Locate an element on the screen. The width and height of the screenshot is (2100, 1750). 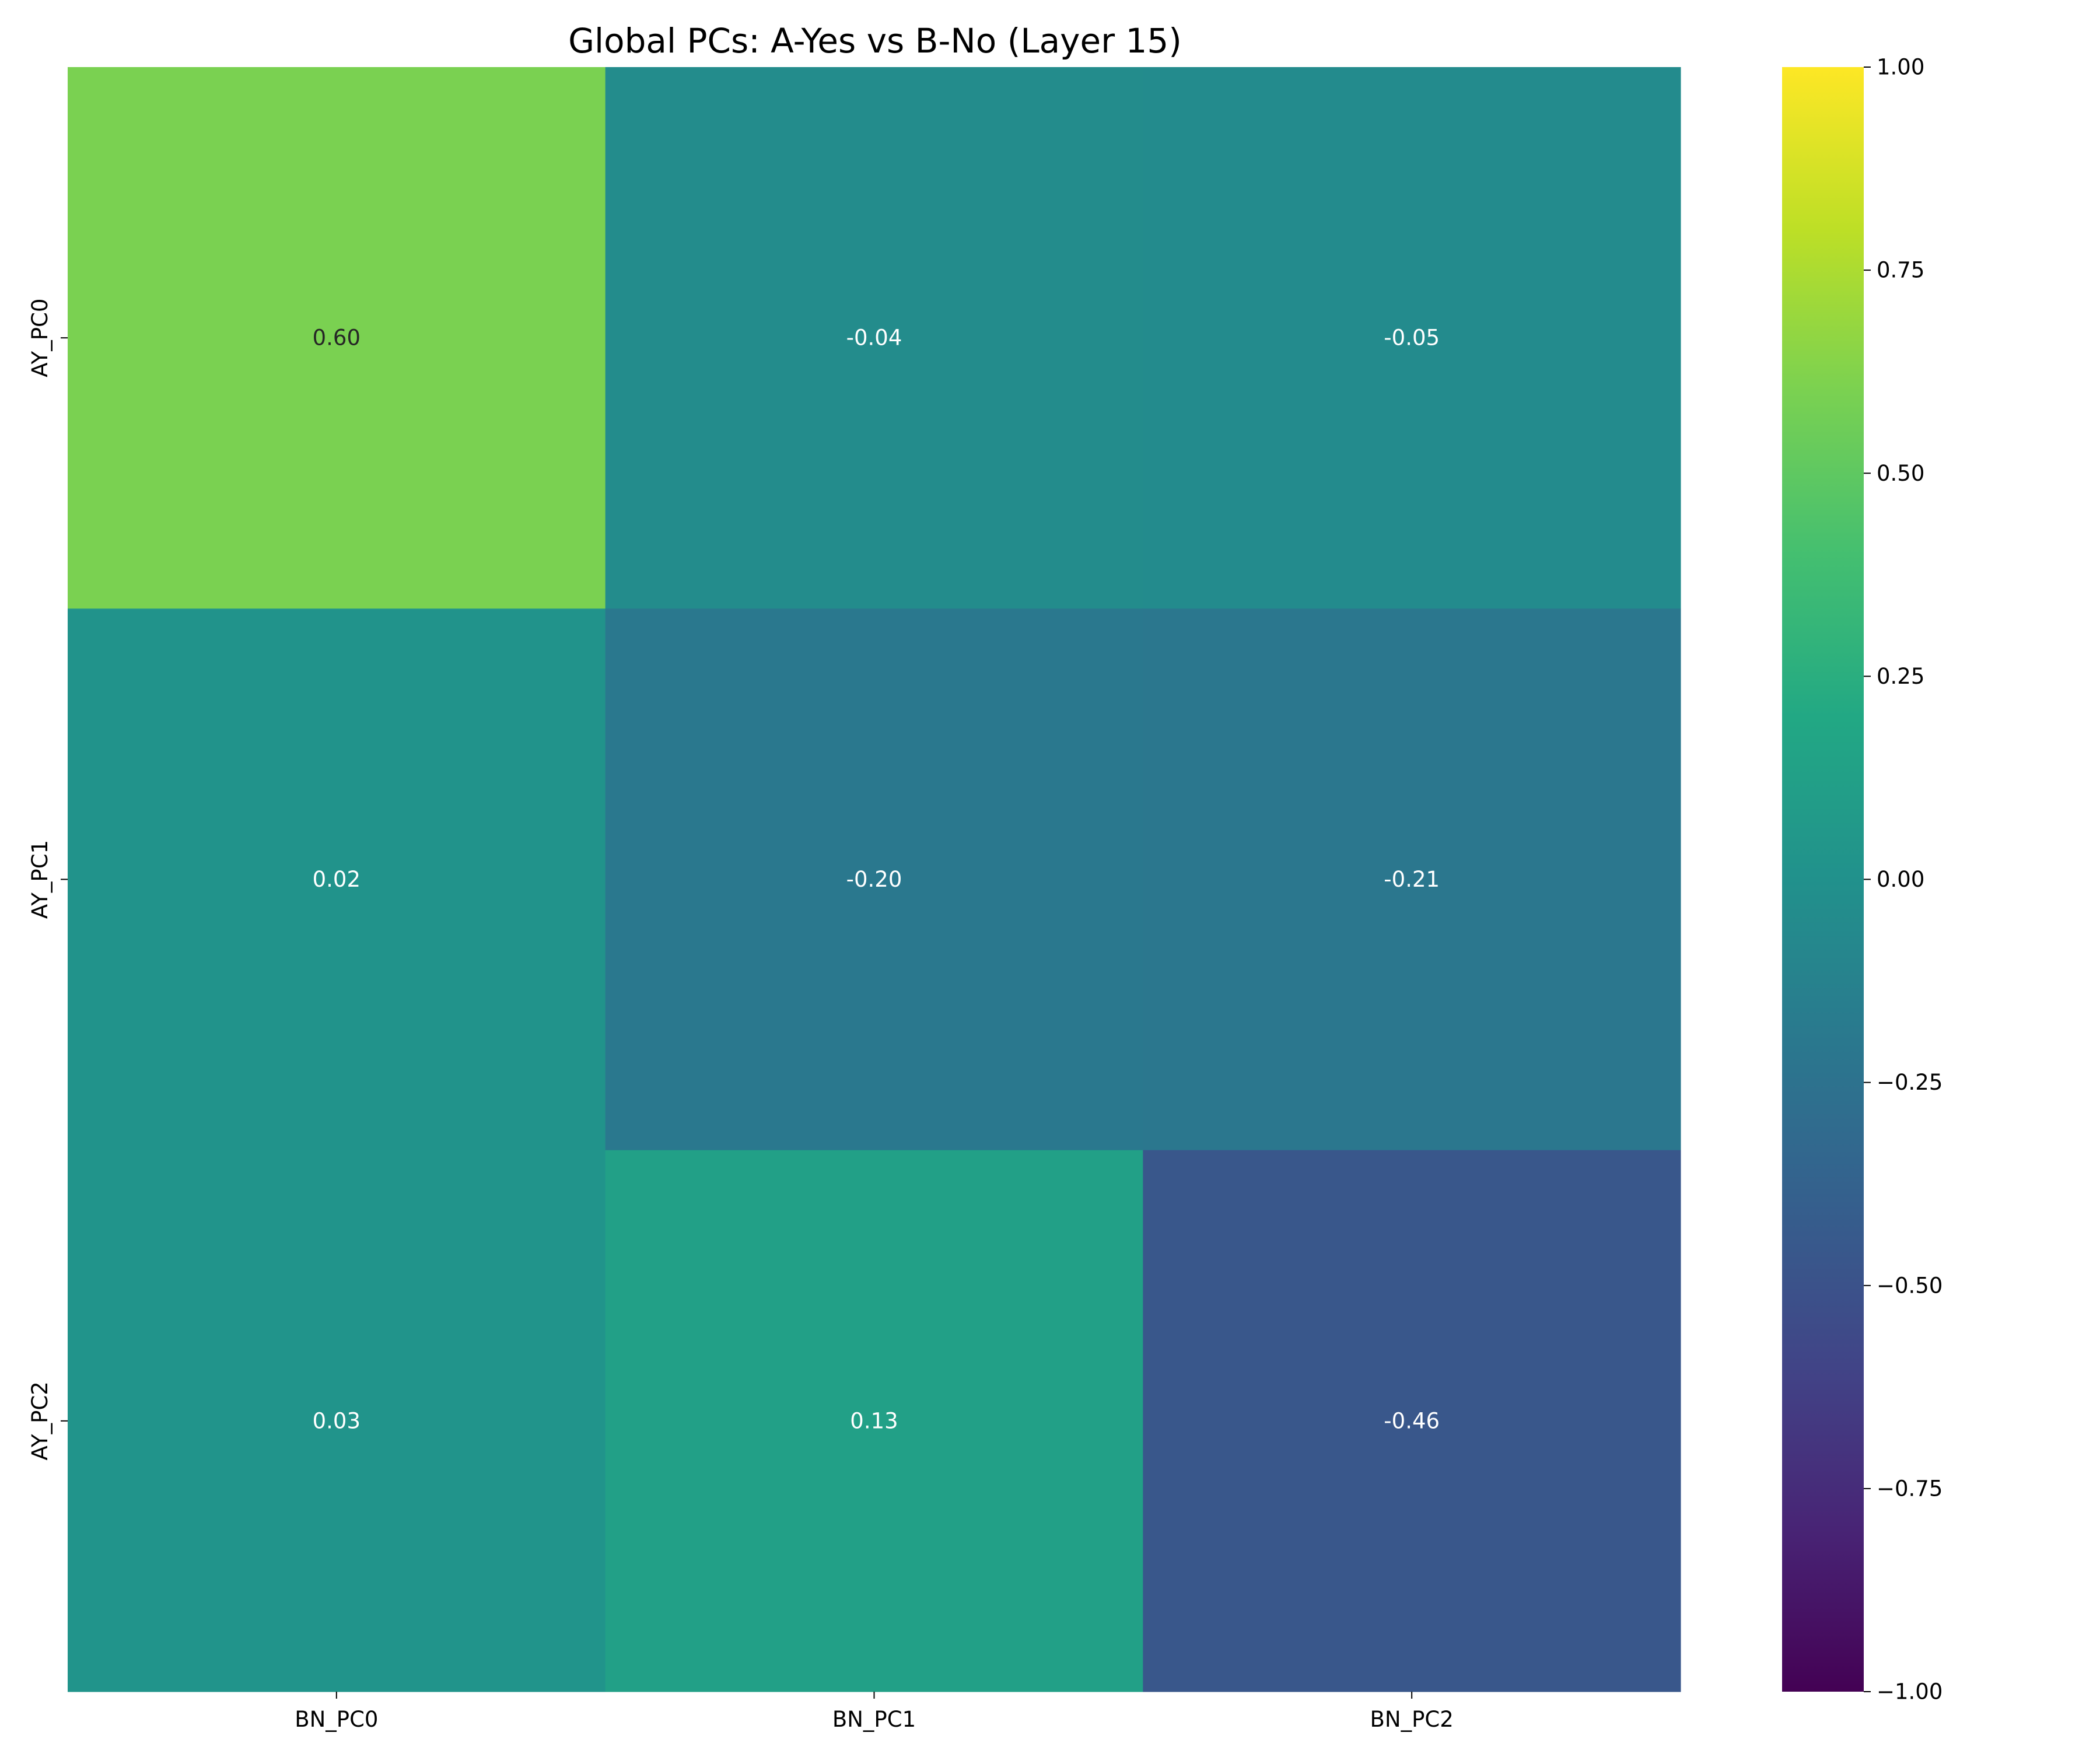
colorbar-tick-label-8: −1.00 is located at coordinates (1910, 1692).